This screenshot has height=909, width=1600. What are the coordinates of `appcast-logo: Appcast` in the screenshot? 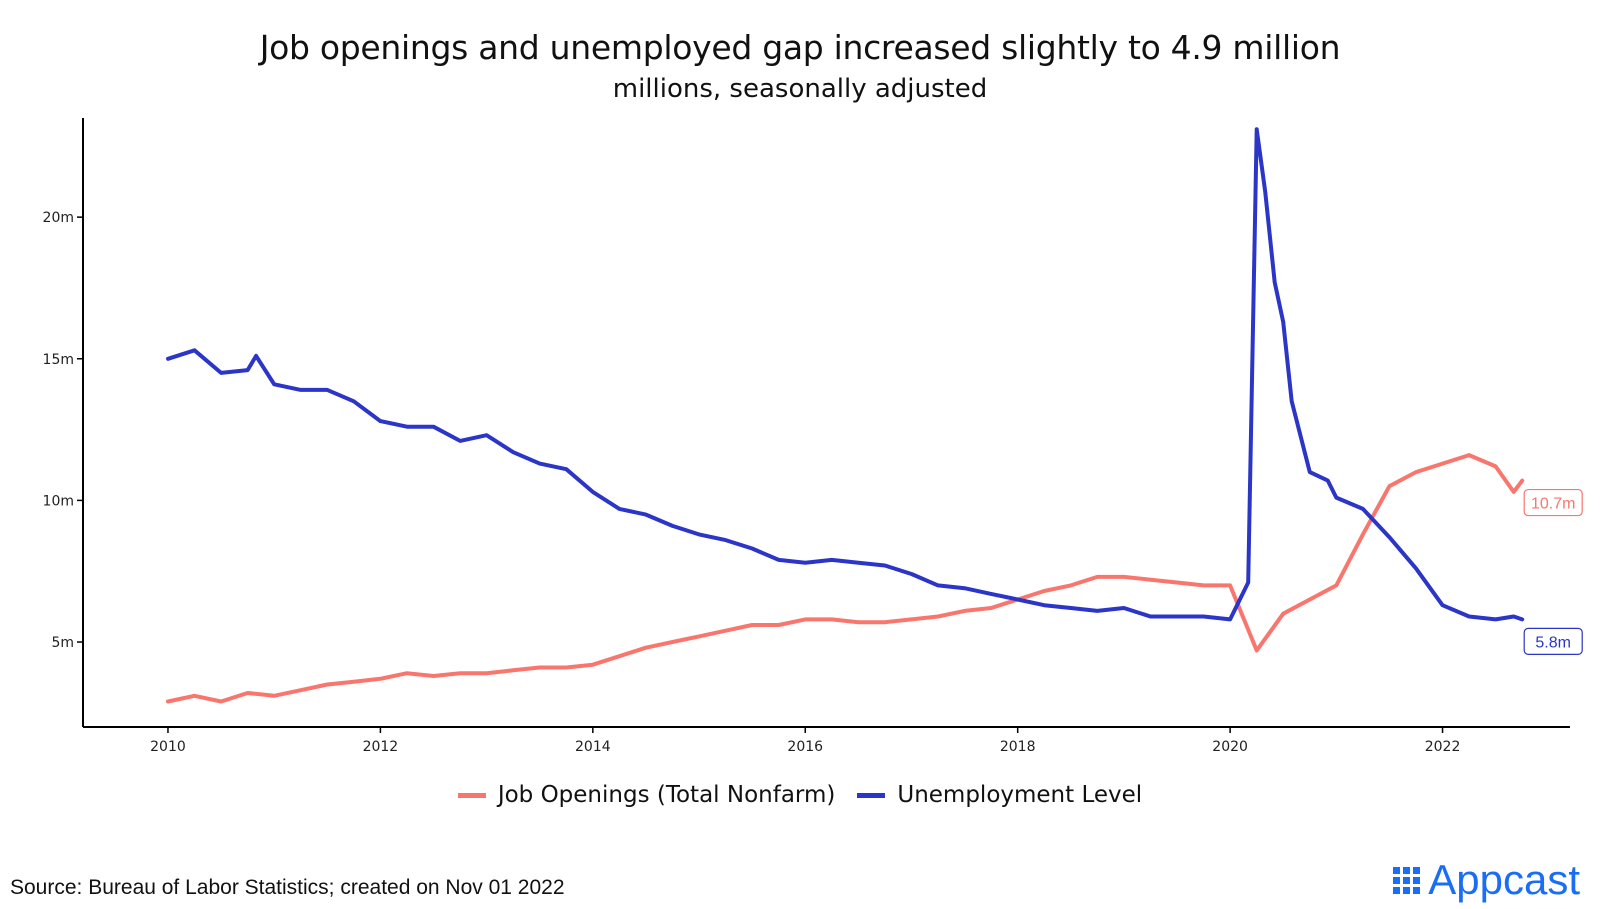 It's located at (1486, 880).